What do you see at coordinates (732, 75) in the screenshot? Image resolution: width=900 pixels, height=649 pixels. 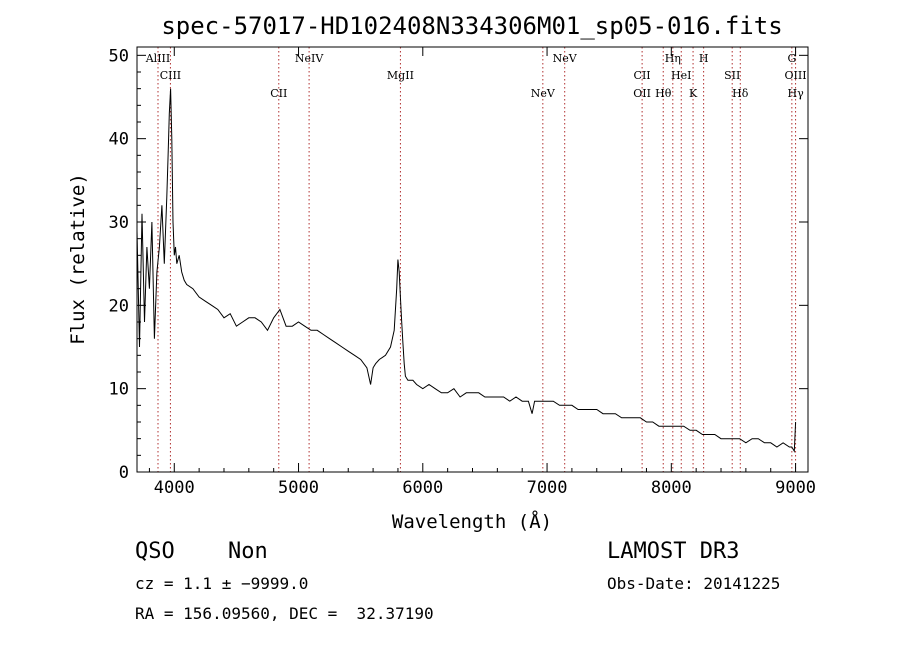 I see `emission-line-label: SII` at bounding box center [732, 75].